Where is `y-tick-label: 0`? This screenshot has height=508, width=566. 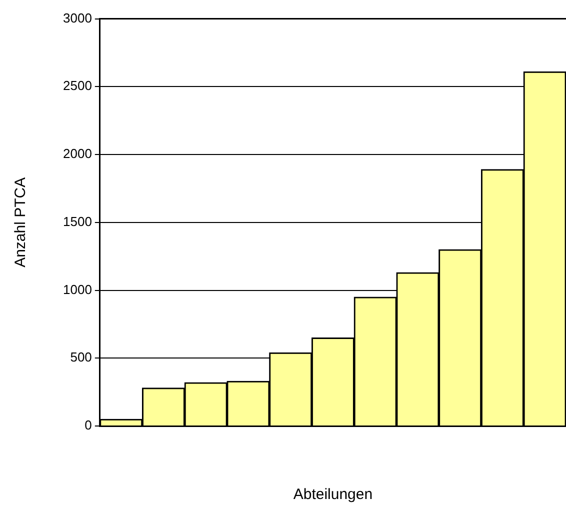 y-tick-label: 0 is located at coordinates (88, 425).